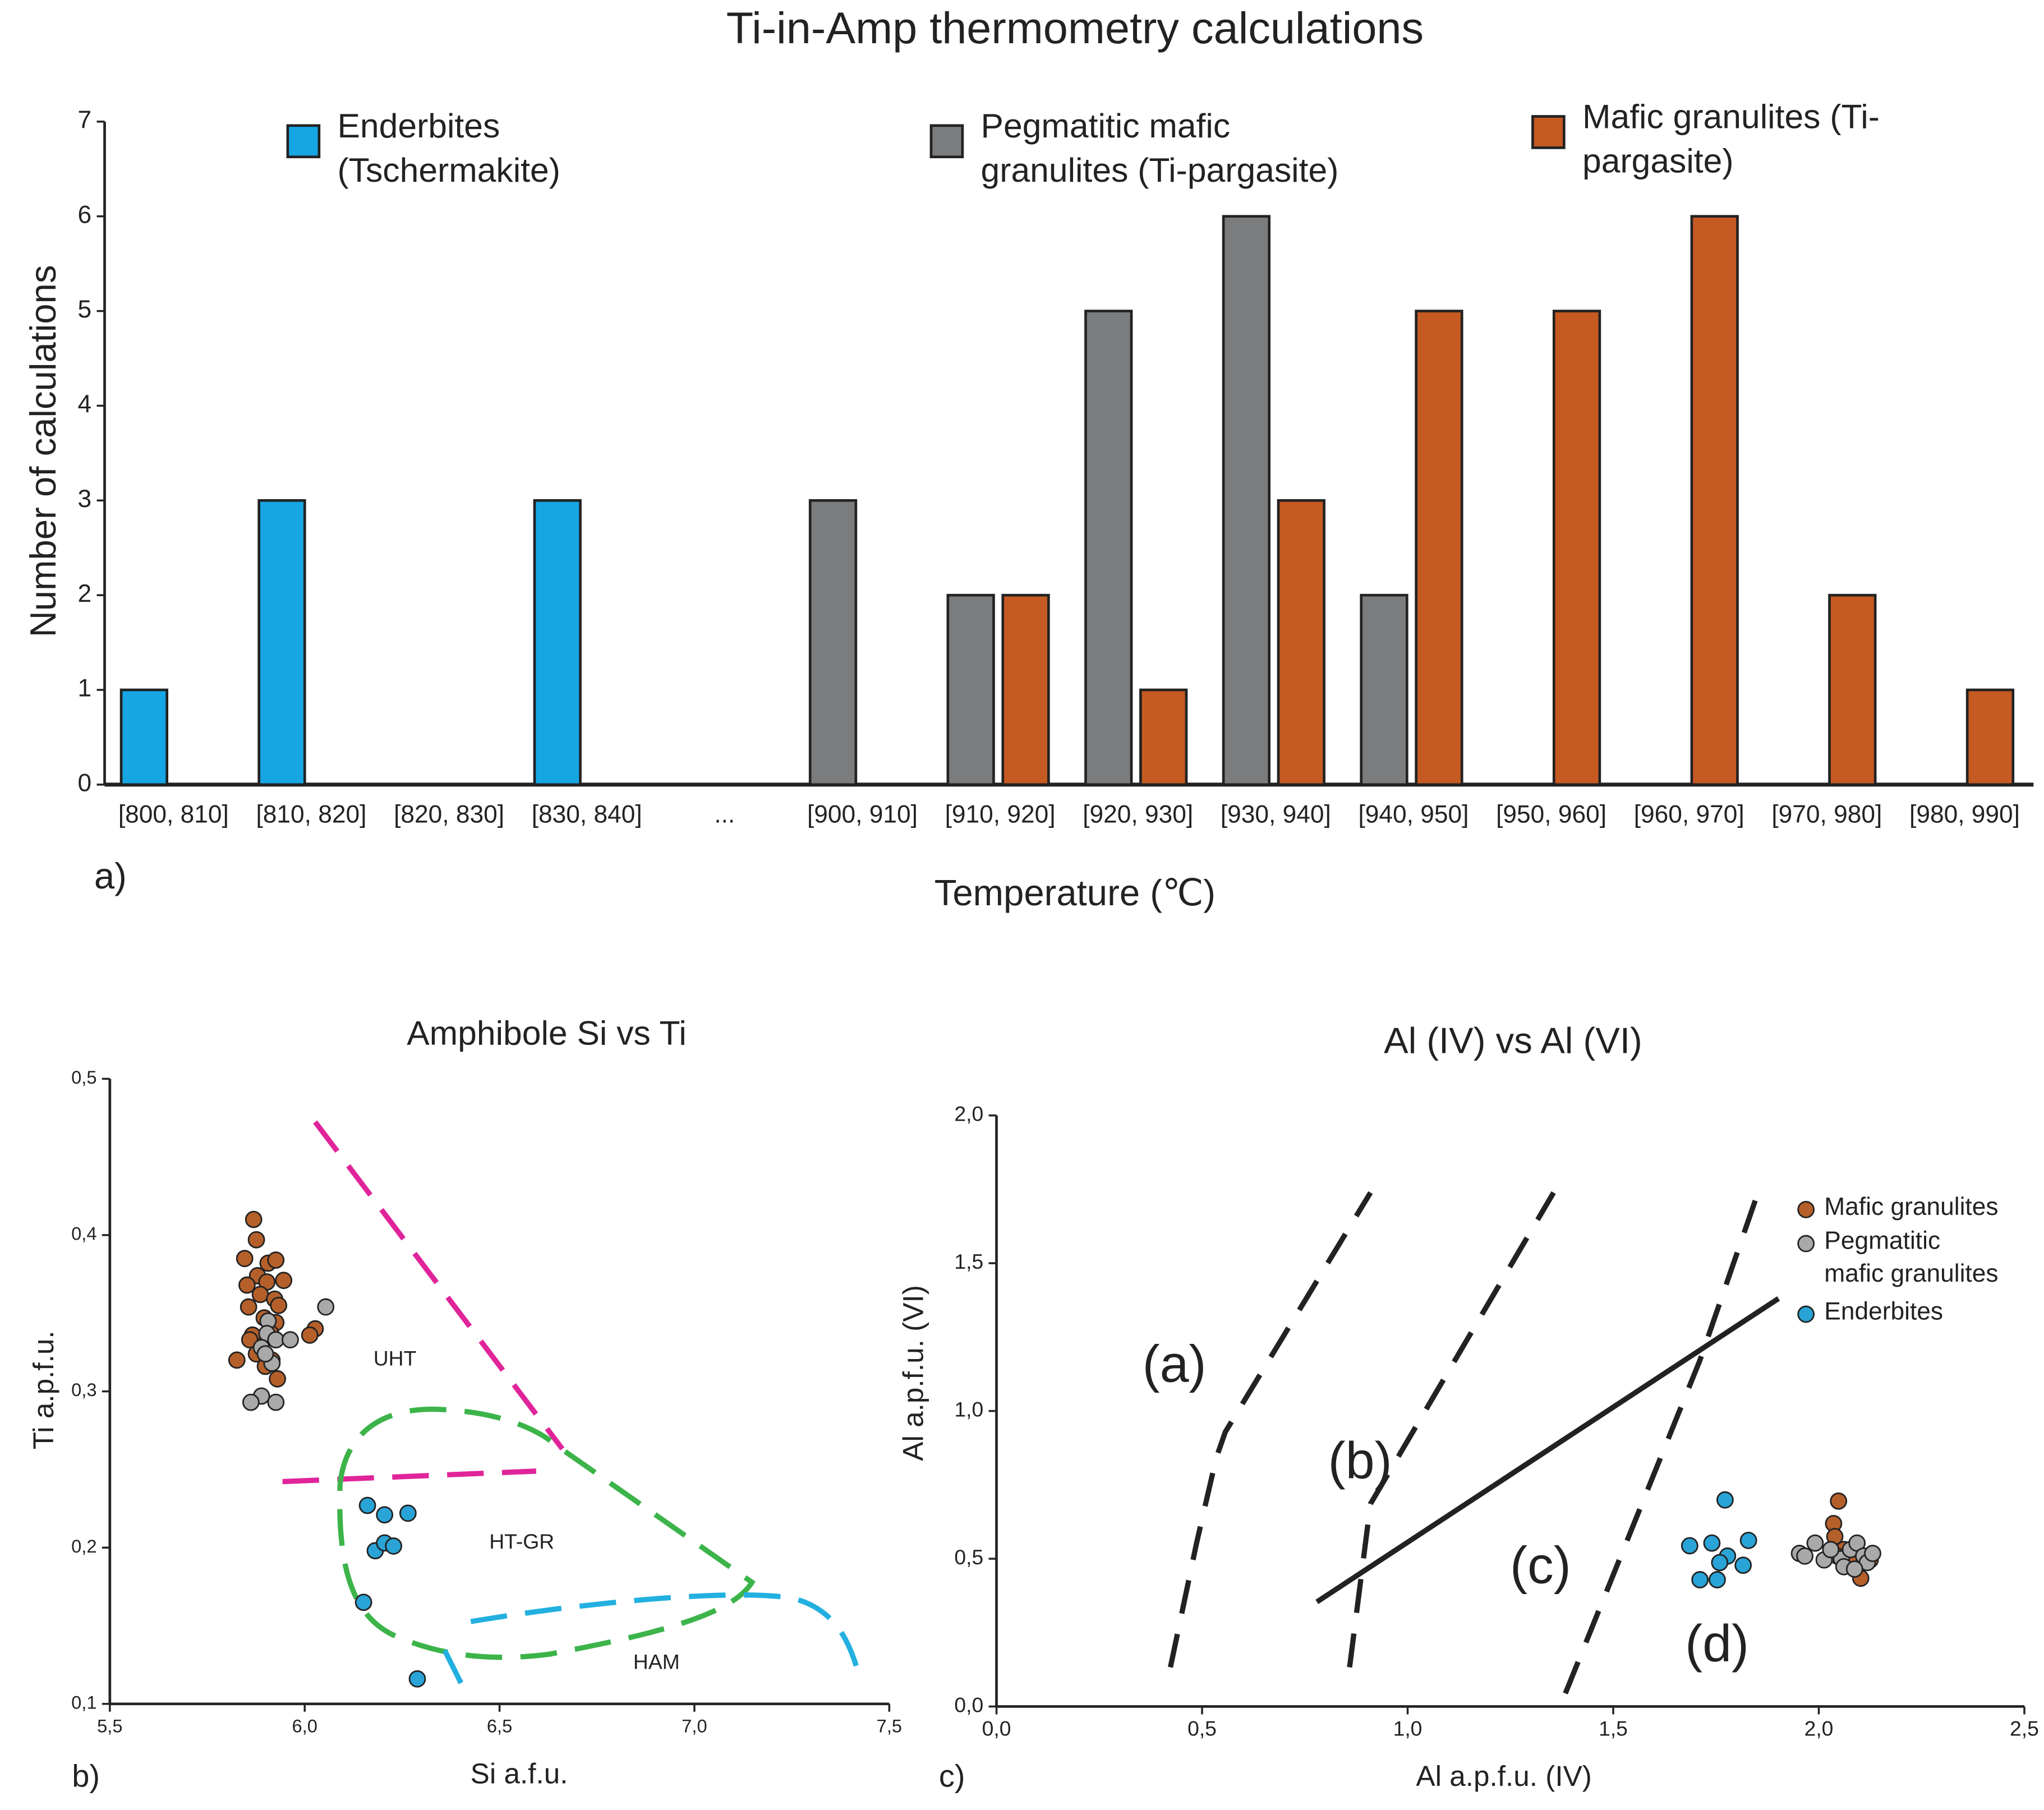 This screenshot has height=1810, width=2044. Describe the element at coordinates (1964, 814) in the screenshot. I see `x-tick-label: [980, 990]` at that location.